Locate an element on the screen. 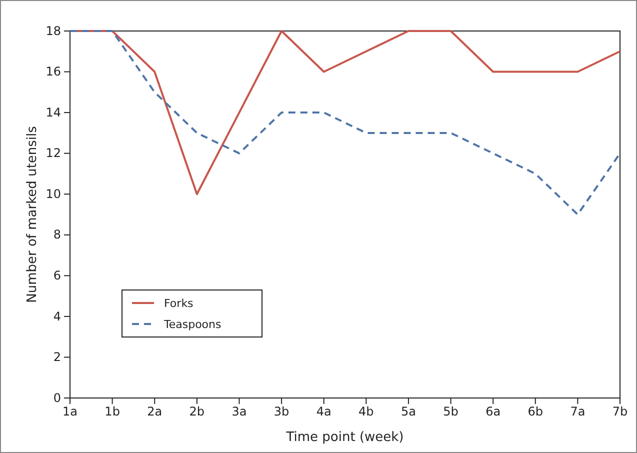 This screenshot has width=637, height=453. x-tick-label: 3b is located at coordinates (282, 411).